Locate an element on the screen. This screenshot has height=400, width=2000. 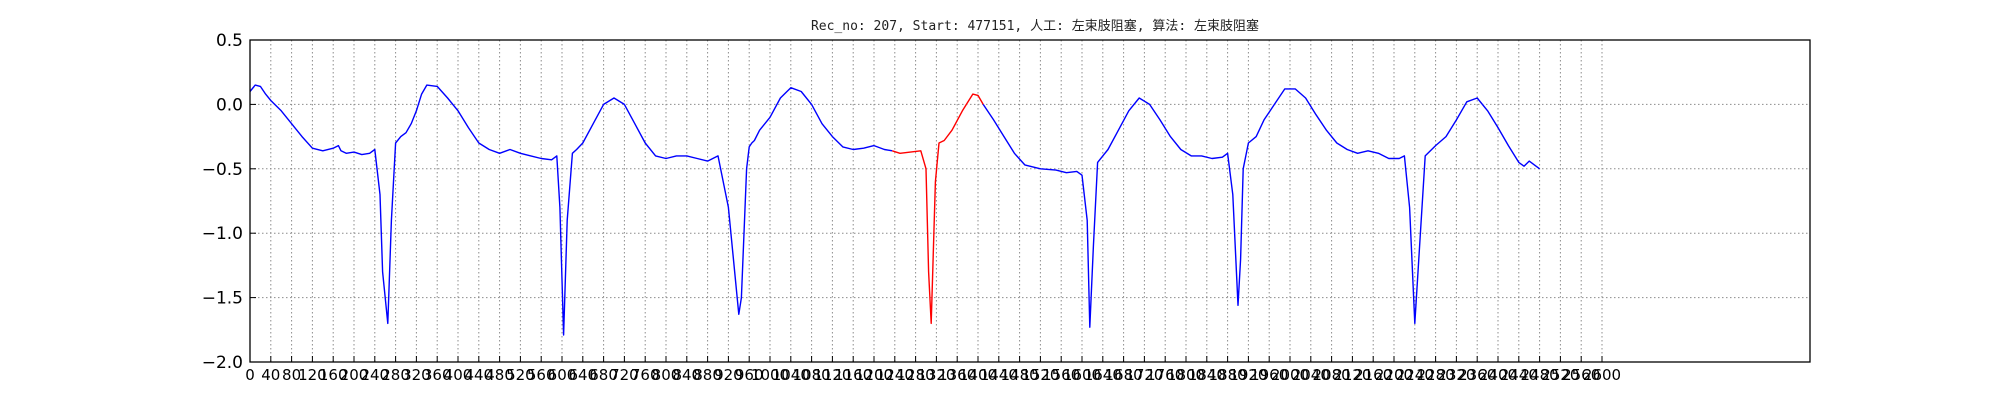
x-tick-label: 1200 is located at coordinates (874, 375).